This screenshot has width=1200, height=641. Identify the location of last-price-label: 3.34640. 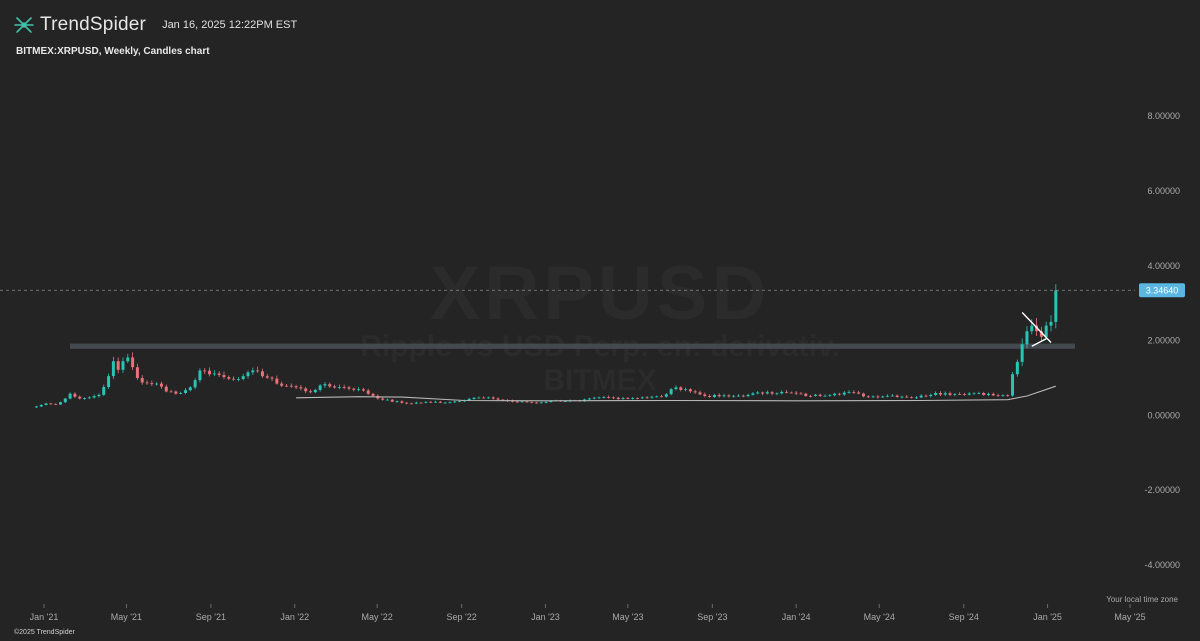
(1162, 291).